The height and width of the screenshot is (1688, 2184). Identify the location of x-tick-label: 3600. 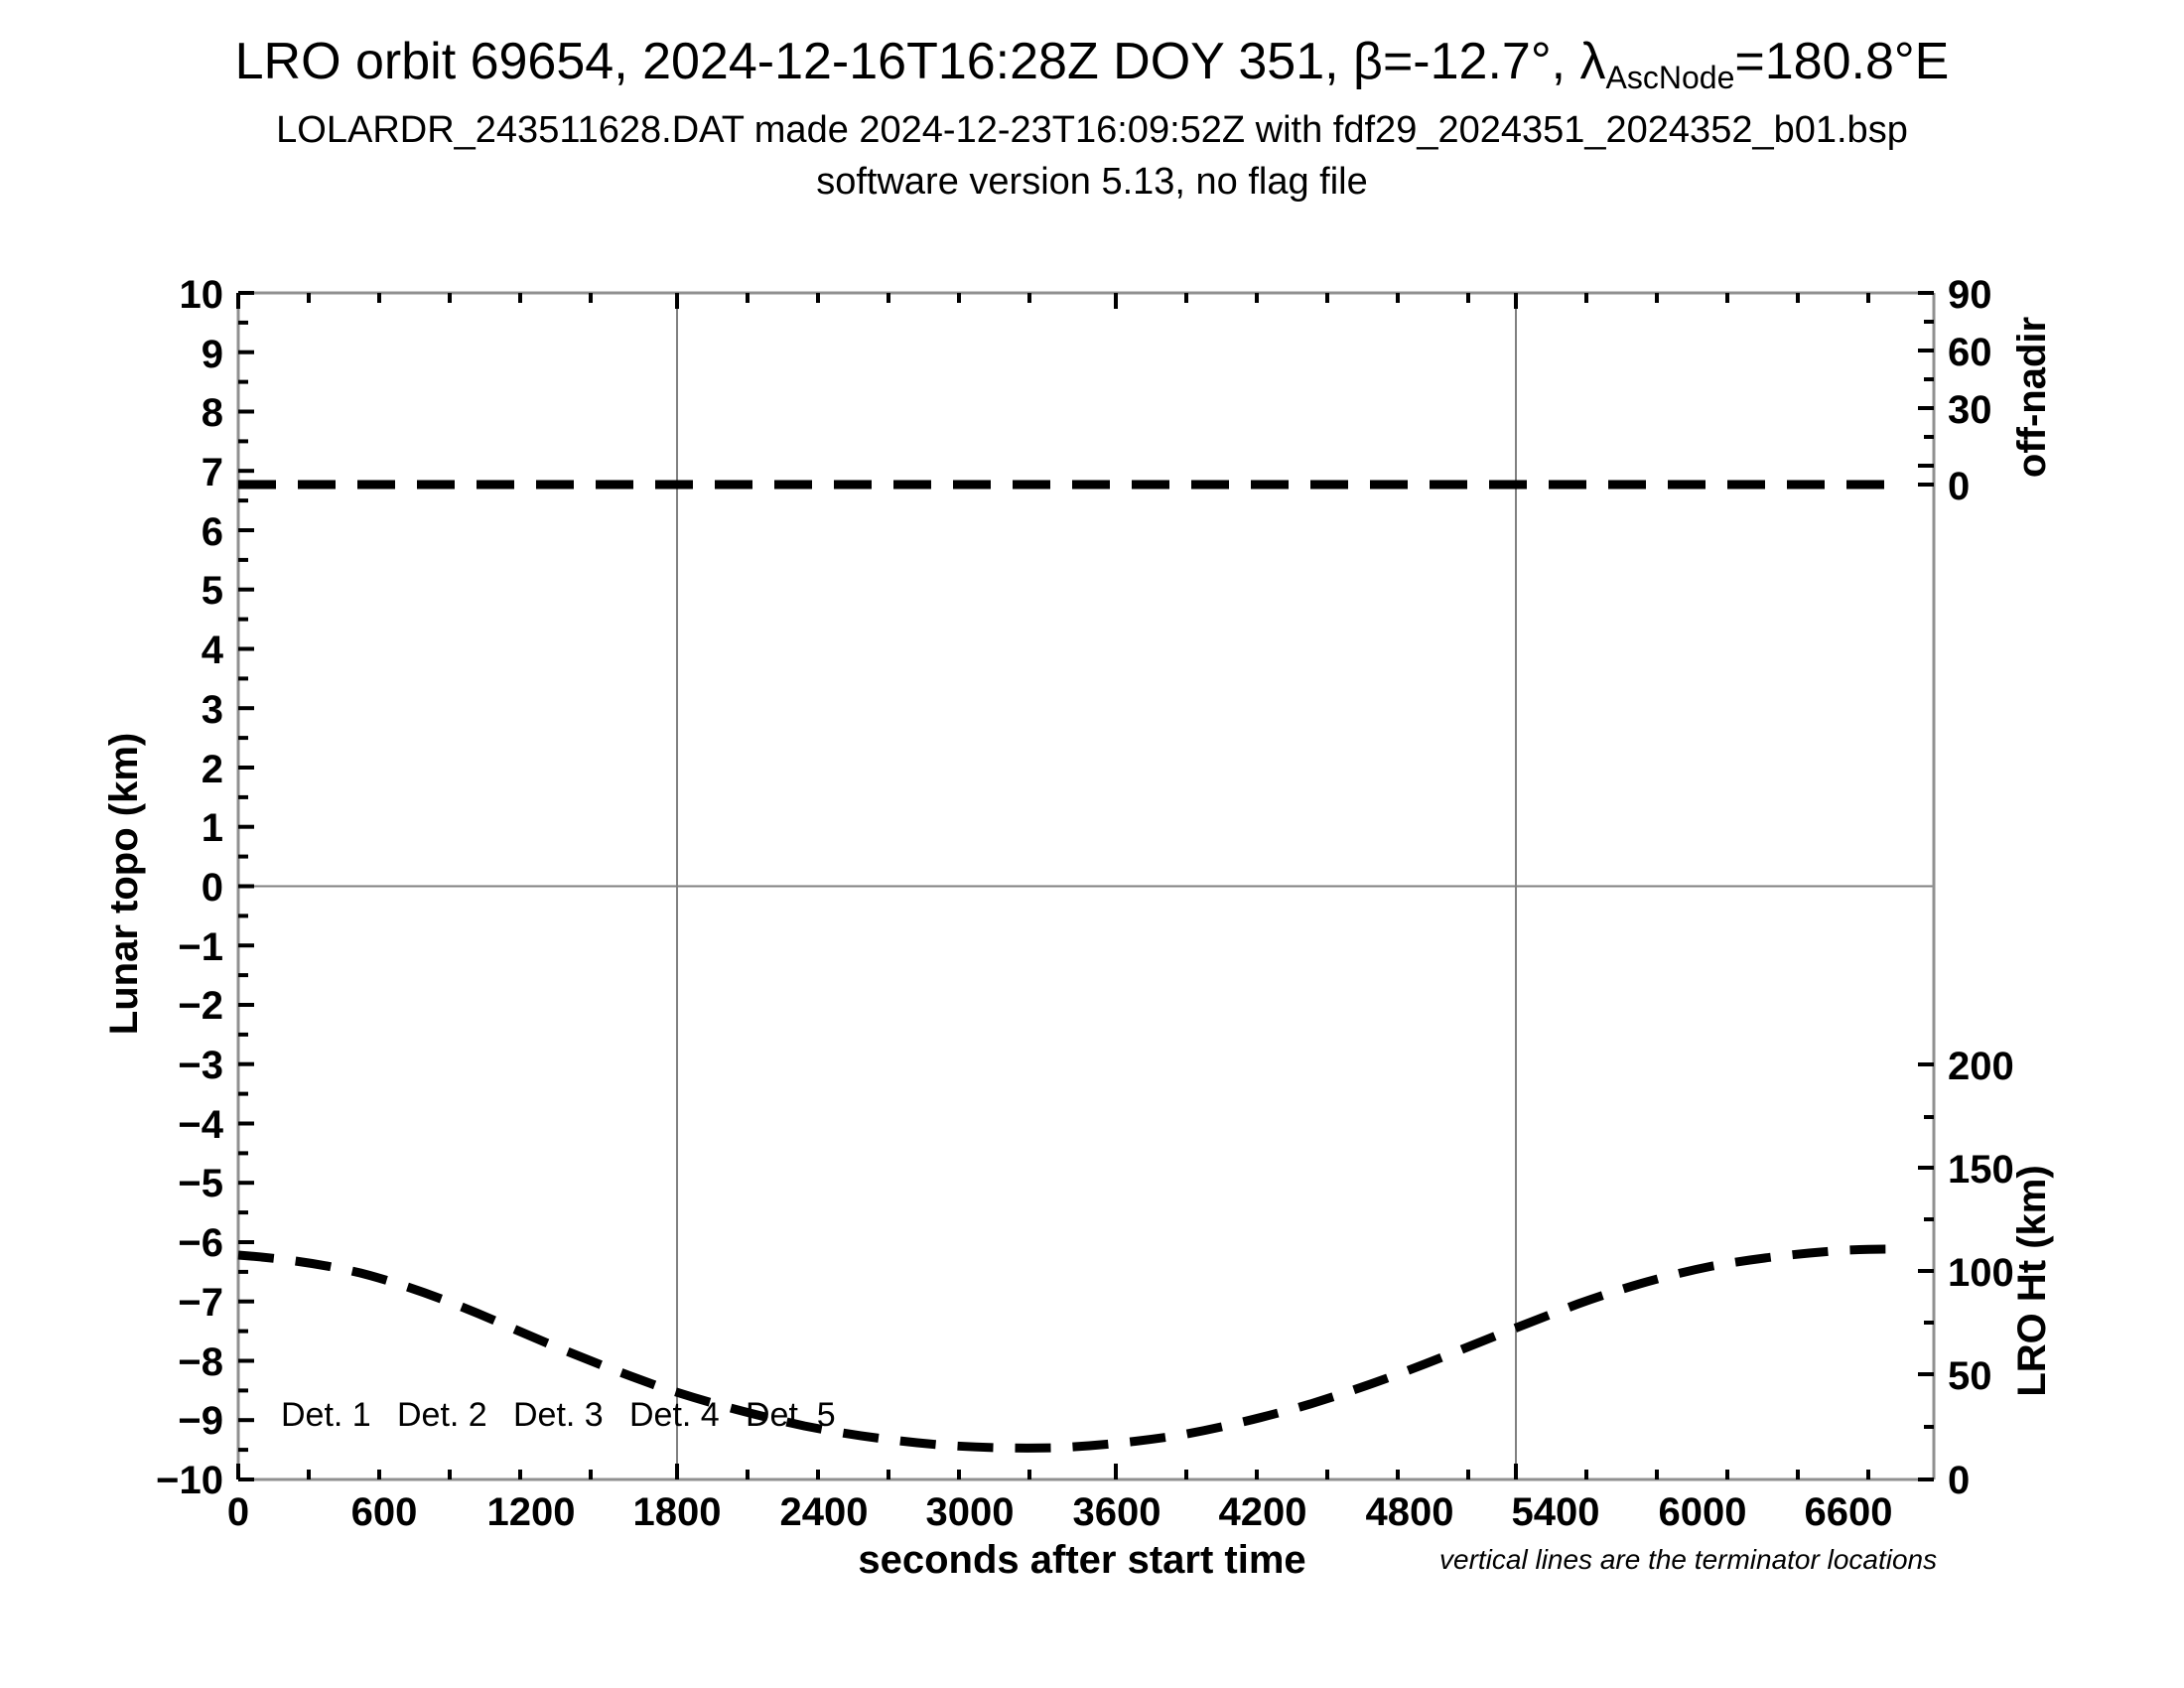
(1117, 1512).